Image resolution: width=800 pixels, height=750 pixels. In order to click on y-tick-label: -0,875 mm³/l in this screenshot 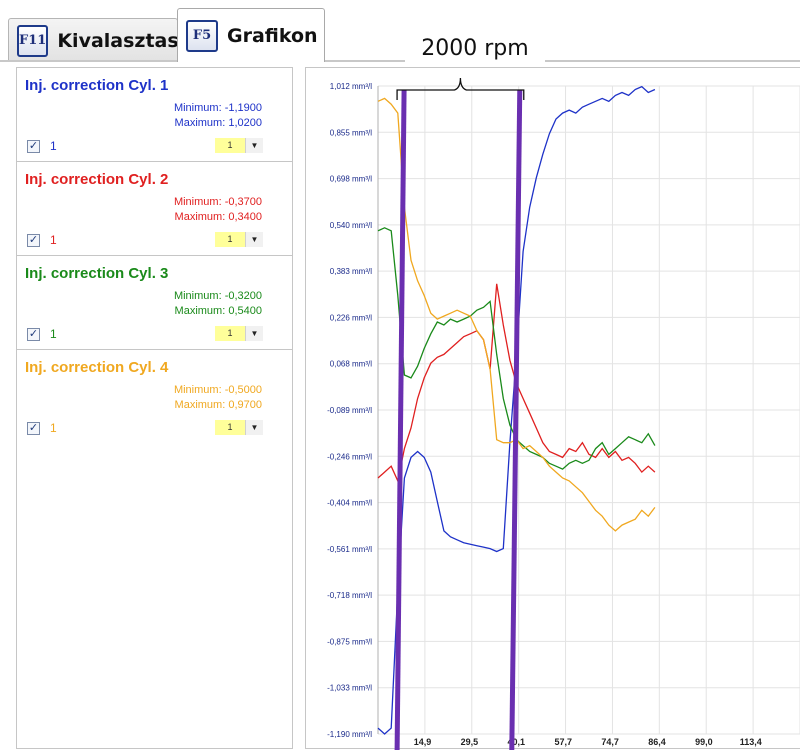, I will do `click(349, 641)`.